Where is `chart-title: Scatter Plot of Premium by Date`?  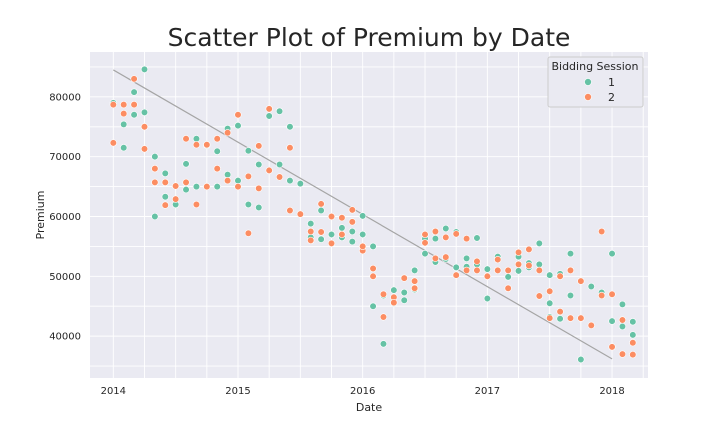
chart-title: Scatter Plot of Premium by Date is located at coordinates (369, 37).